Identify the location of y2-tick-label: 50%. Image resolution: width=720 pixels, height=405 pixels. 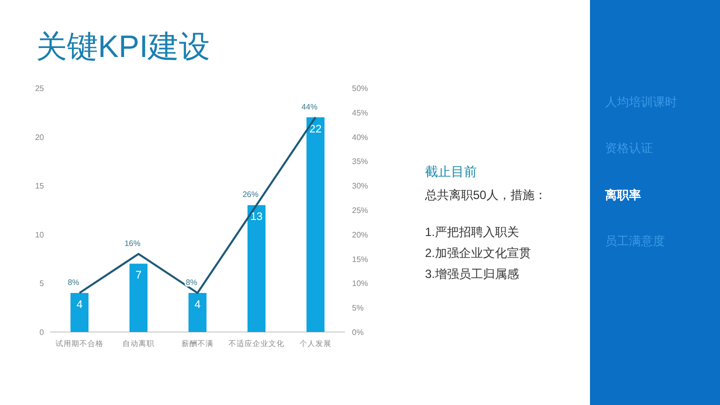
(360, 88).